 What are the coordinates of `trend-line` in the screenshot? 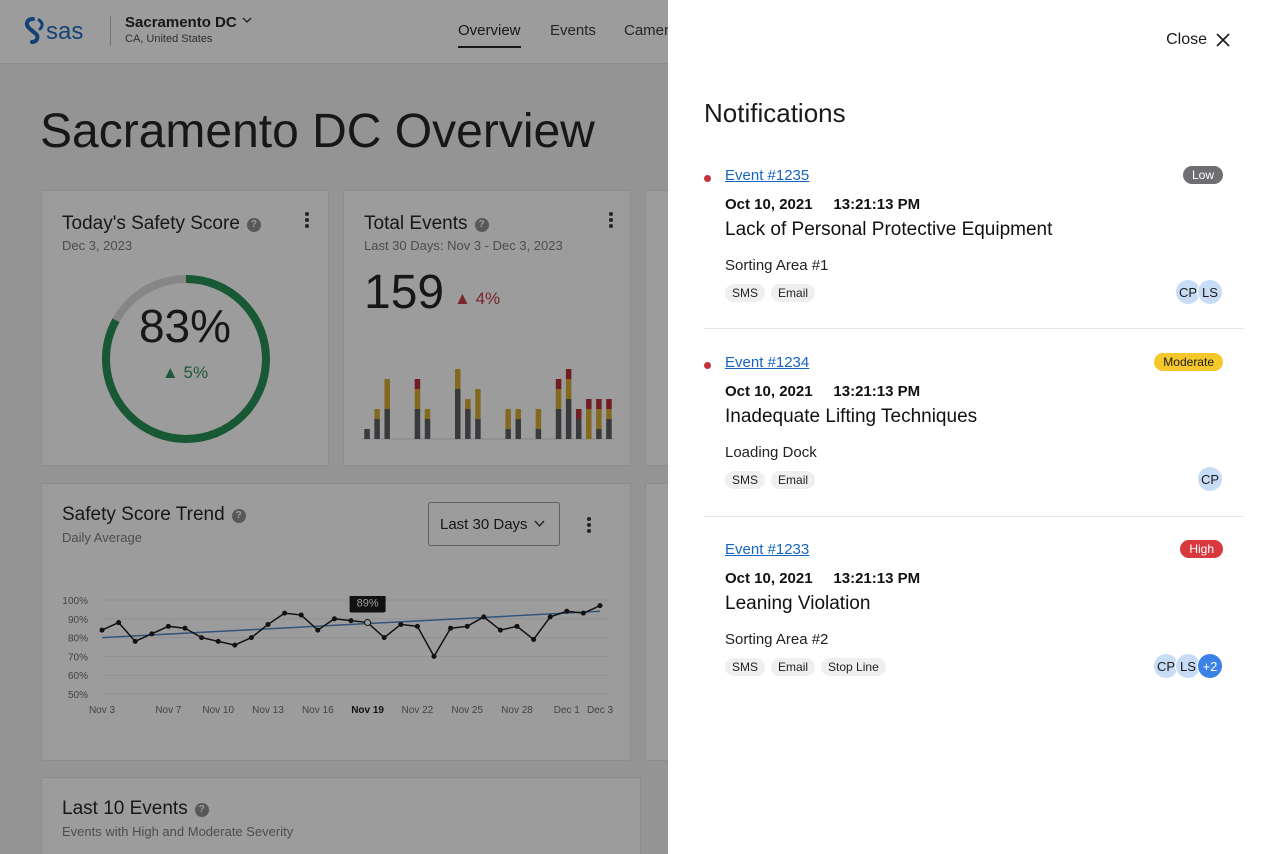 It's located at (351, 624).